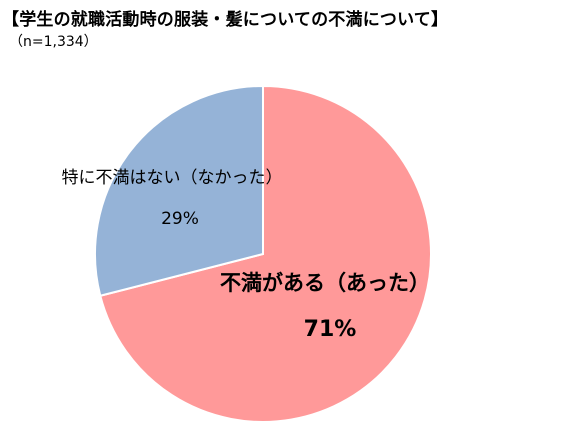  What do you see at coordinates (225, 20) in the screenshot?
I see `chart-title: 【学生の就職活動時の服装・髪についての不満について】` at bounding box center [225, 20].